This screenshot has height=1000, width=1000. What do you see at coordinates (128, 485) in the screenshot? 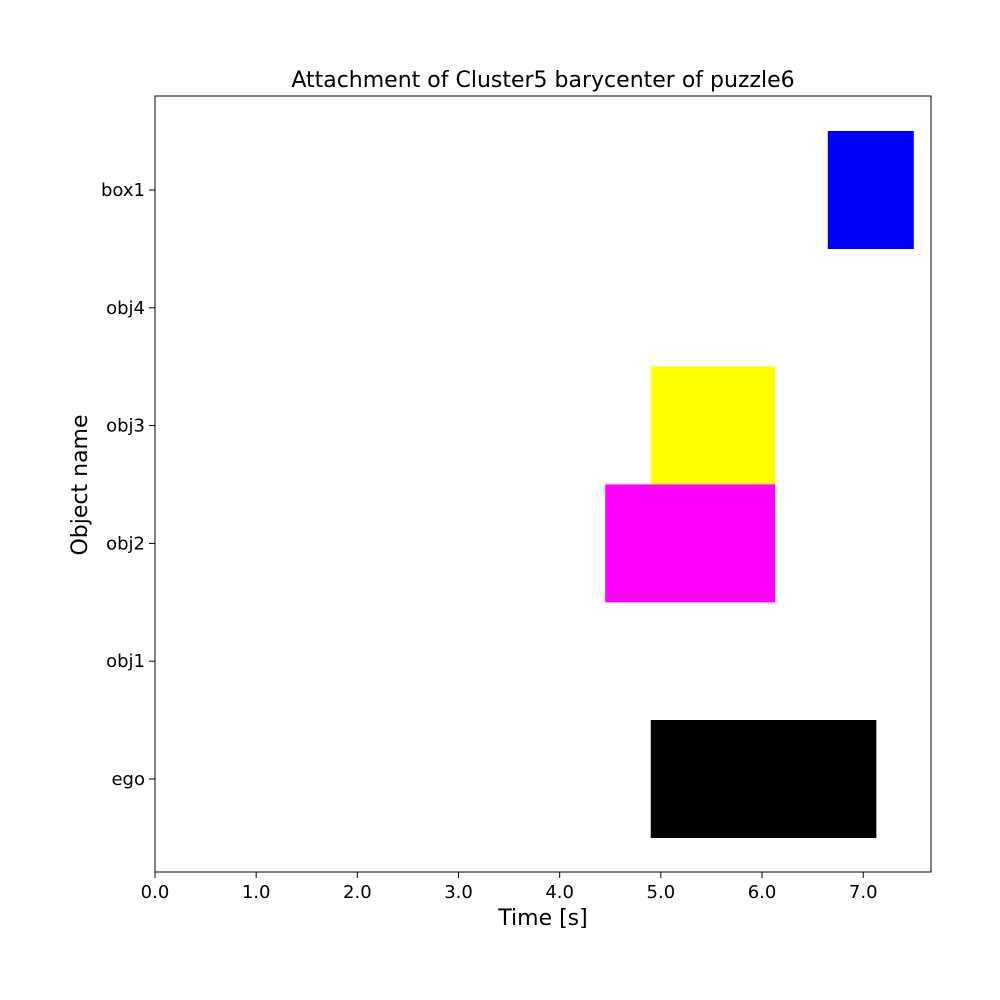
I see `y-axis: ego obj1 obj2 obj3 obj4 box1` at bounding box center [128, 485].